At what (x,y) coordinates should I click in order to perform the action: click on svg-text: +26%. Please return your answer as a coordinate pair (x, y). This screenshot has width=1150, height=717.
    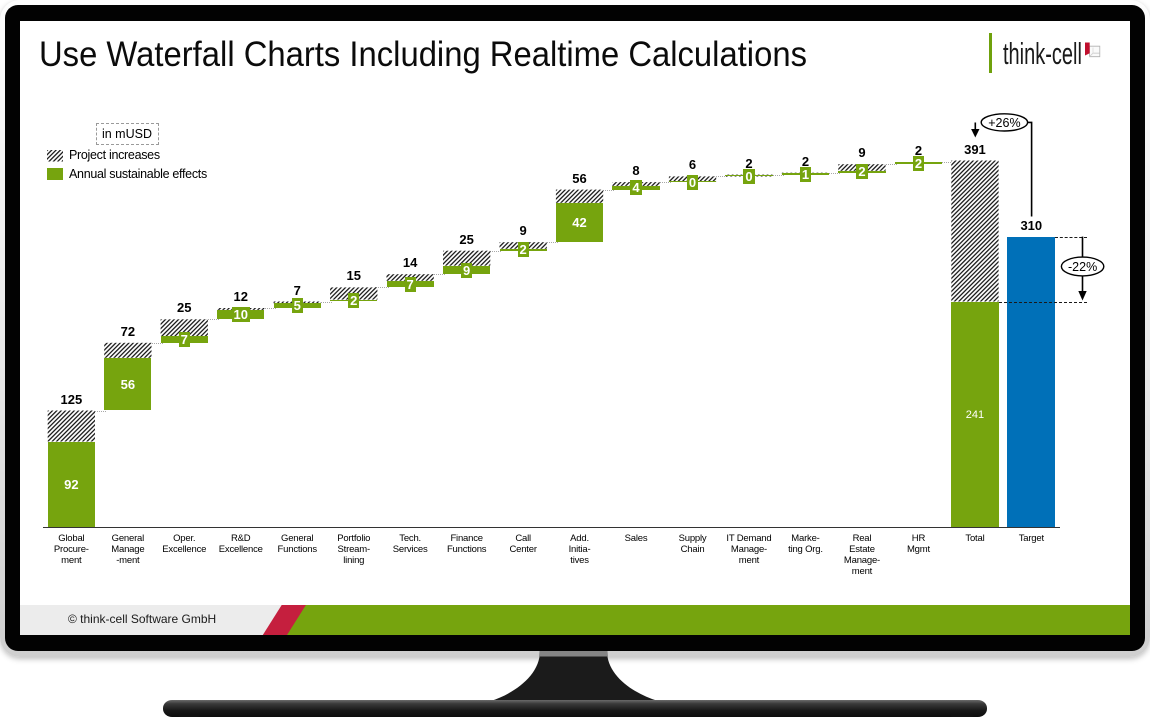
    Looking at the image, I should click on (1004, 123).